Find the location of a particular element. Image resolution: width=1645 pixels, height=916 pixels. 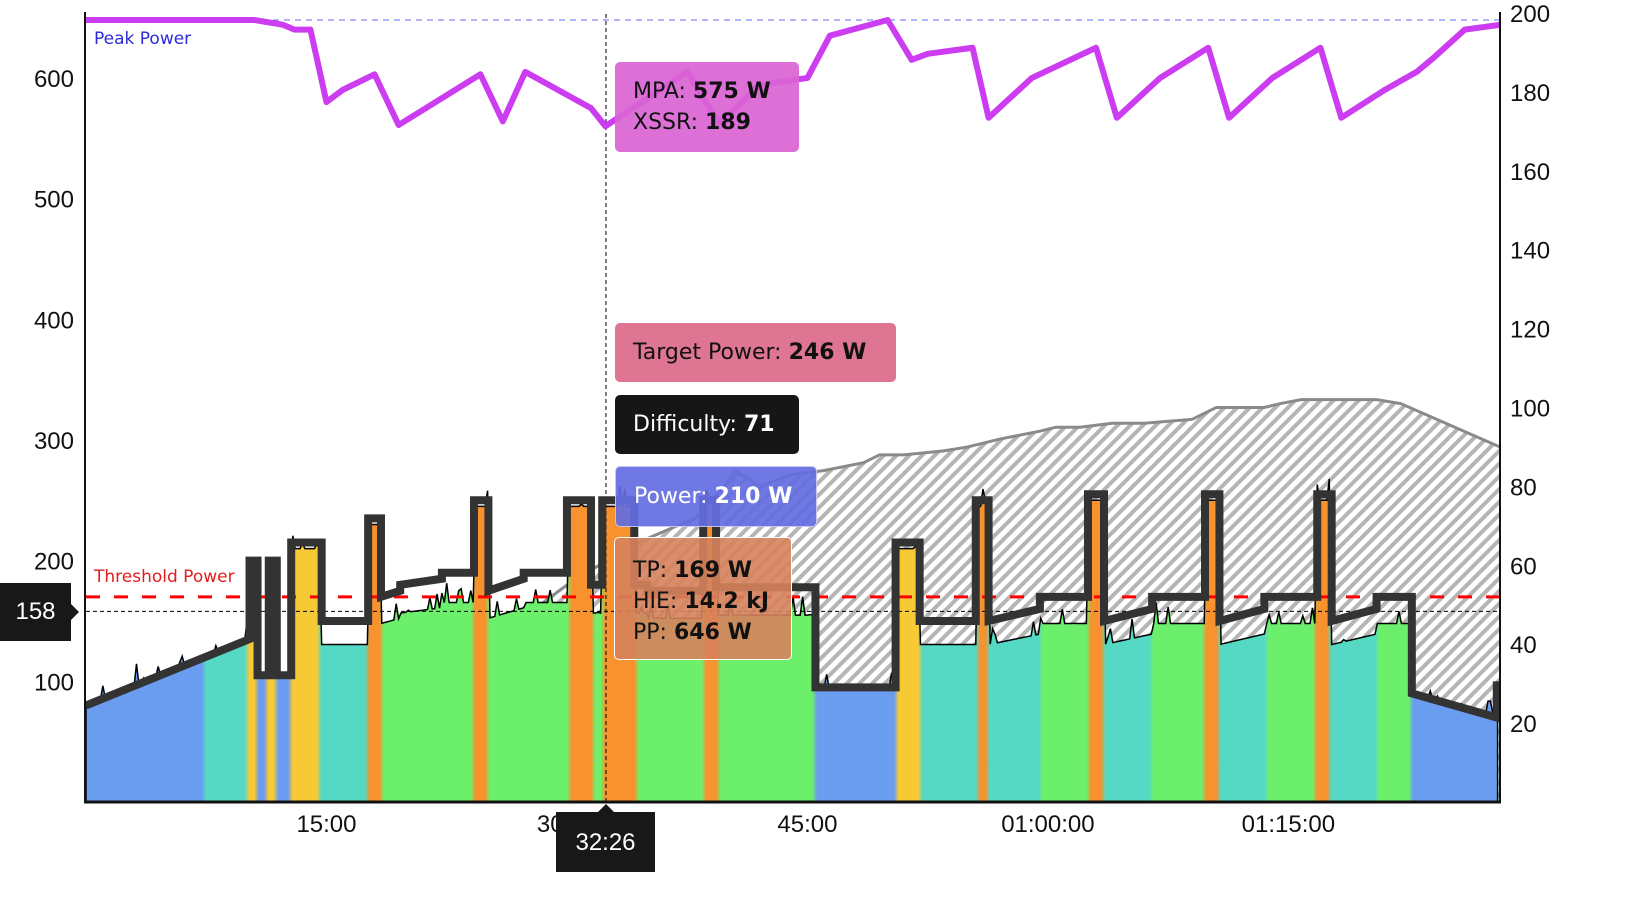

cursor-x-readout: 32:26 is located at coordinates (605, 838).